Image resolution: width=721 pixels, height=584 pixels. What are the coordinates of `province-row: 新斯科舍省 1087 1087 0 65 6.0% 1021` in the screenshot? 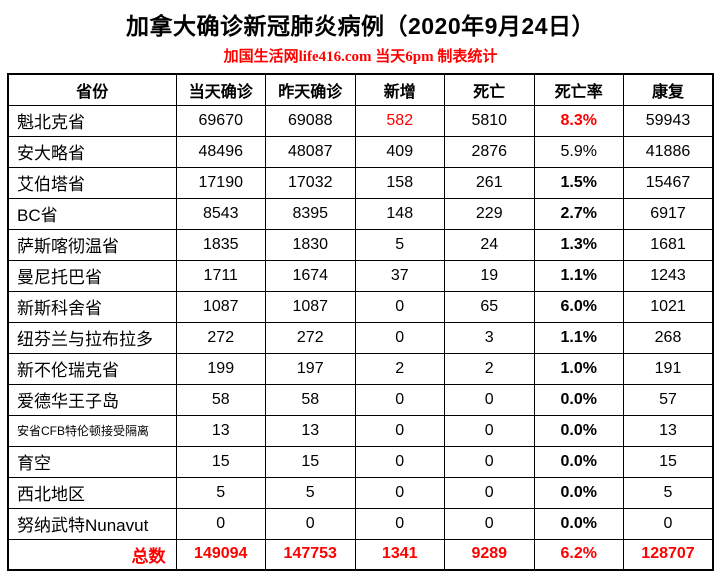 It's located at (360, 306).